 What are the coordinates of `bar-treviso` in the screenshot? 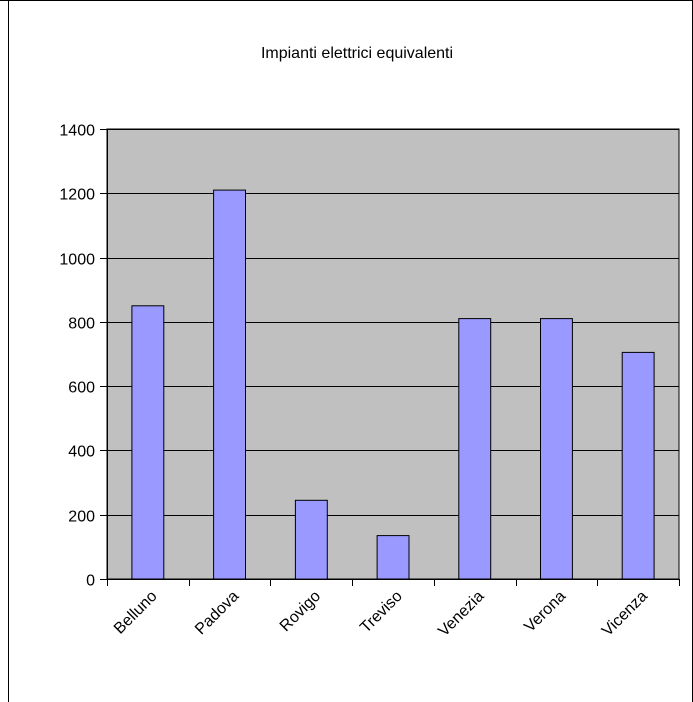 It's located at (393, 557).